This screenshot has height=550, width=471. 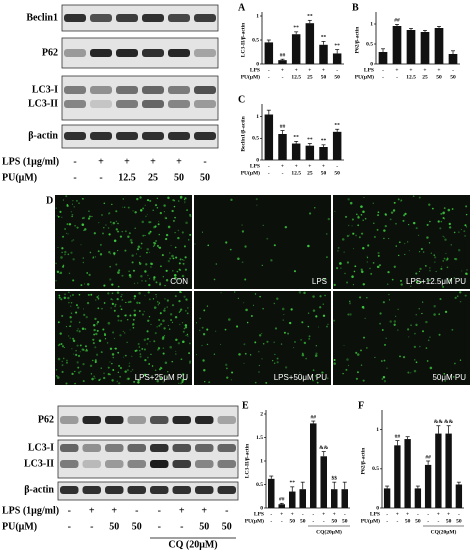 What do you see at coordinates (46, 419) in the screenshot?
I see `protein-label: P62` at bounding box center [46, 419].